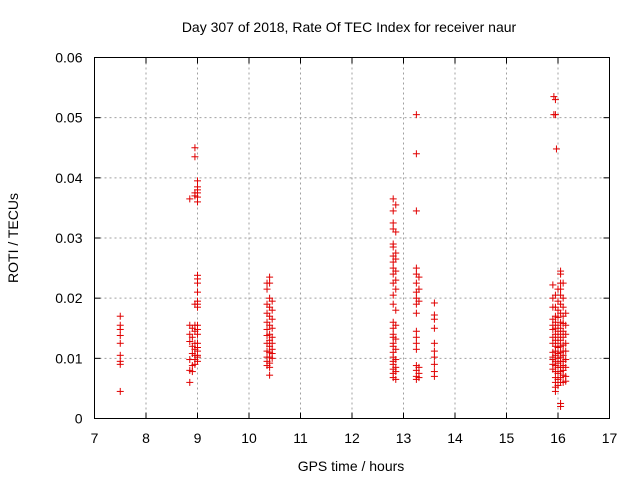 This screenshot has height=480, width=640. I want to click on y-tick-label: 0, so click(79, 419).